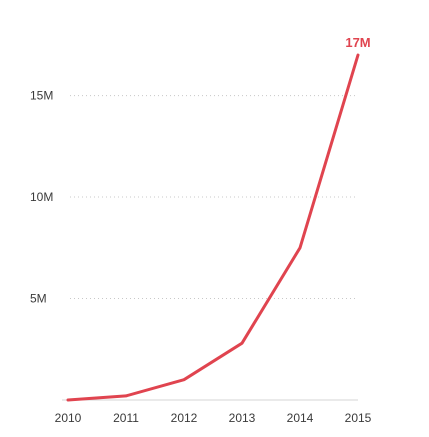  I want to click on x-tick-label: 2012, so click(184, 418).